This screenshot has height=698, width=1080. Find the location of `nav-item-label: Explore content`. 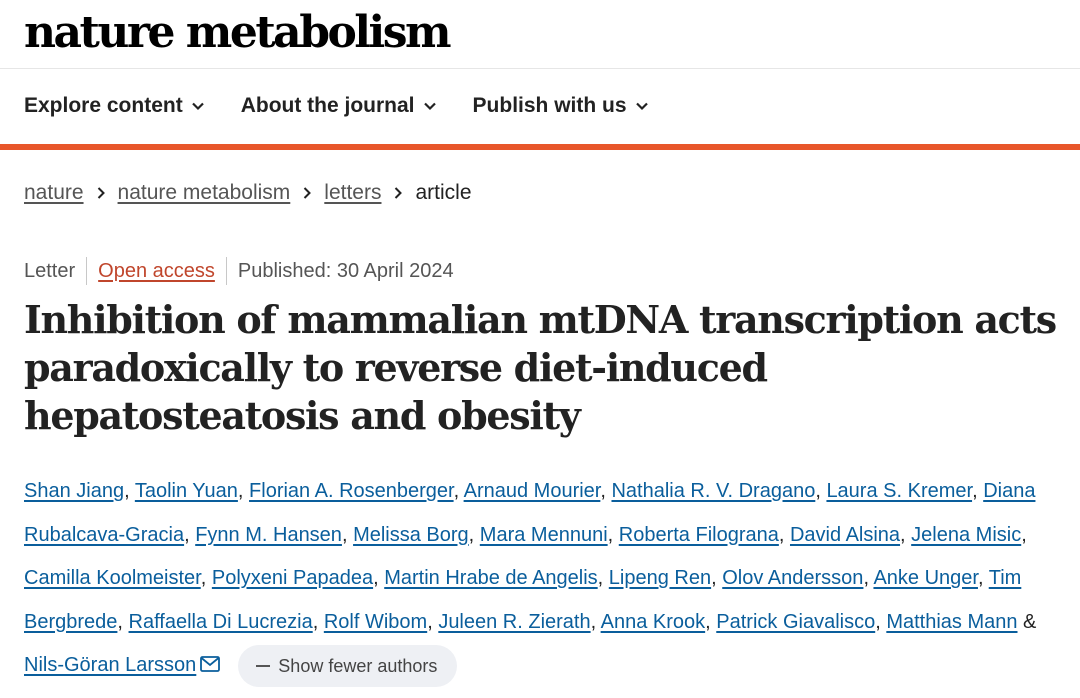

nav-item-label: Explore content is located at coordinates (103, 105).